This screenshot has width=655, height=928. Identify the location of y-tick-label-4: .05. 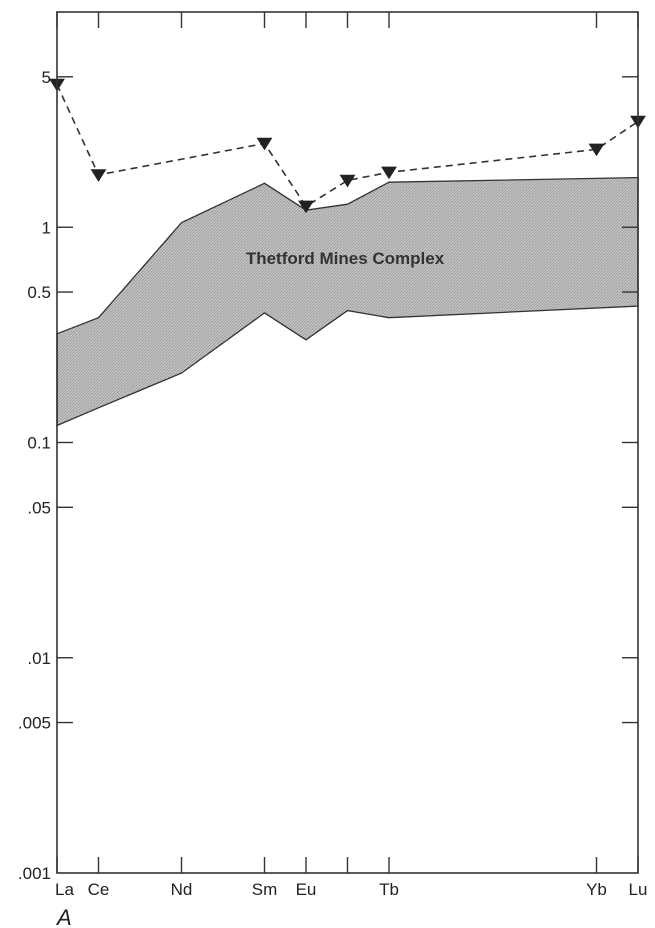
(39, 507).